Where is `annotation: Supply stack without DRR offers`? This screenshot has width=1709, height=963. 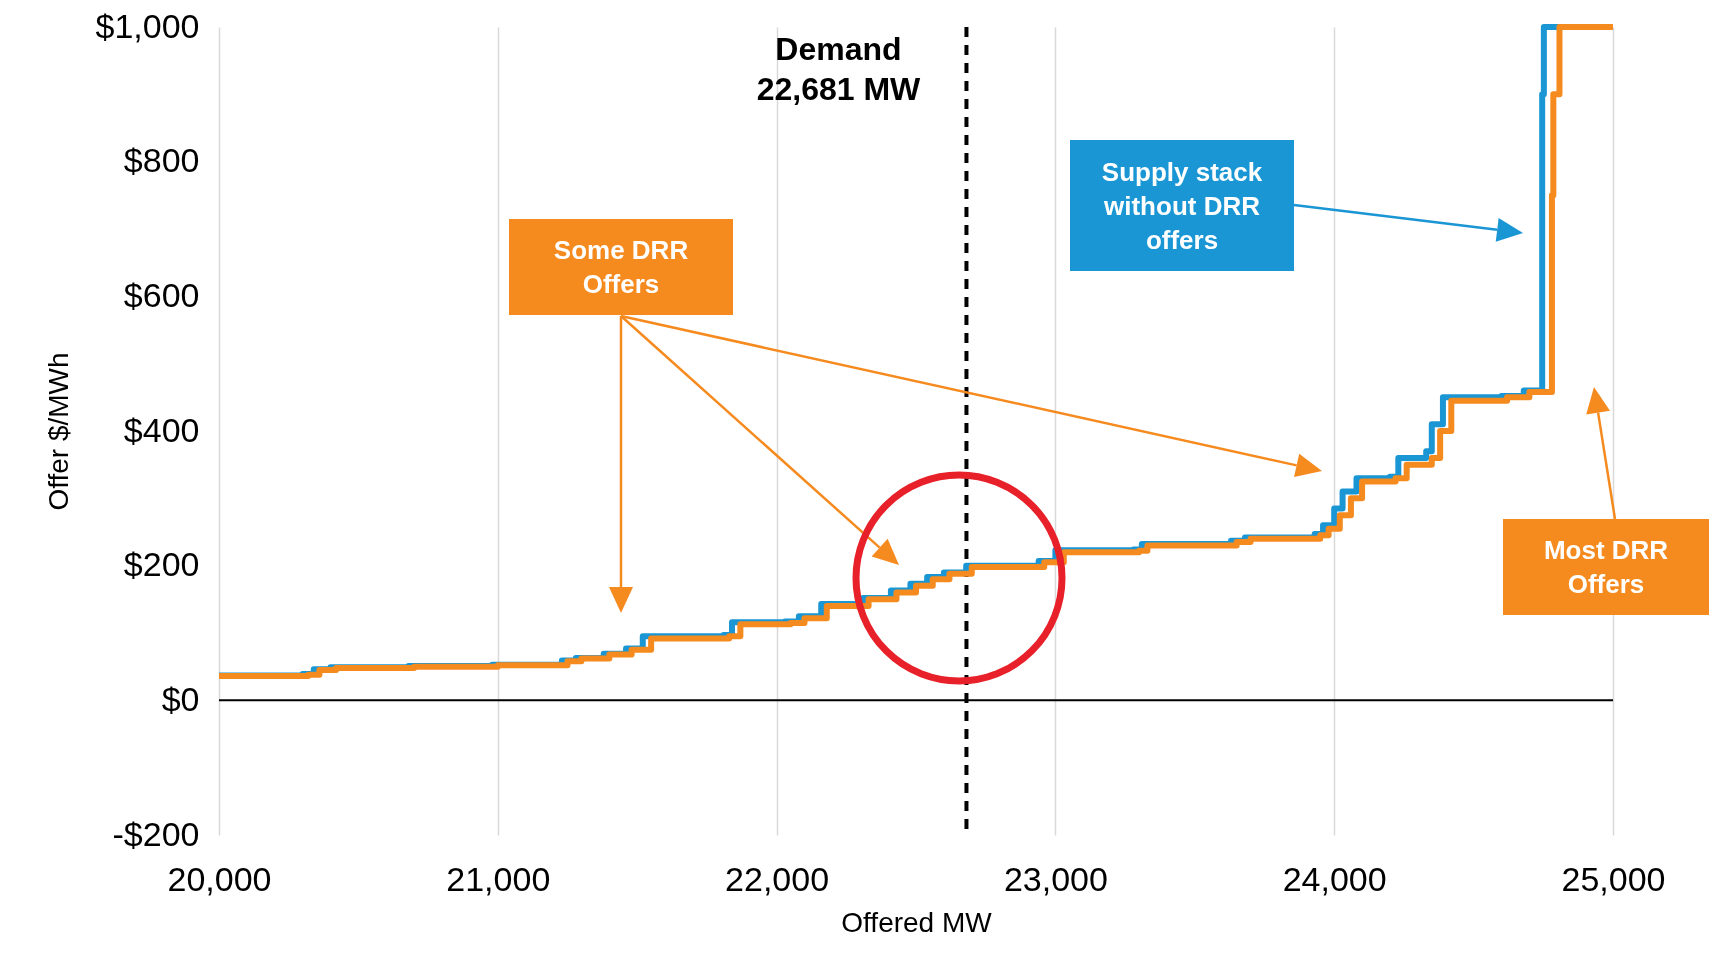
annotation: Supply stack without DRR offers is located at coordinates (1182, 206).